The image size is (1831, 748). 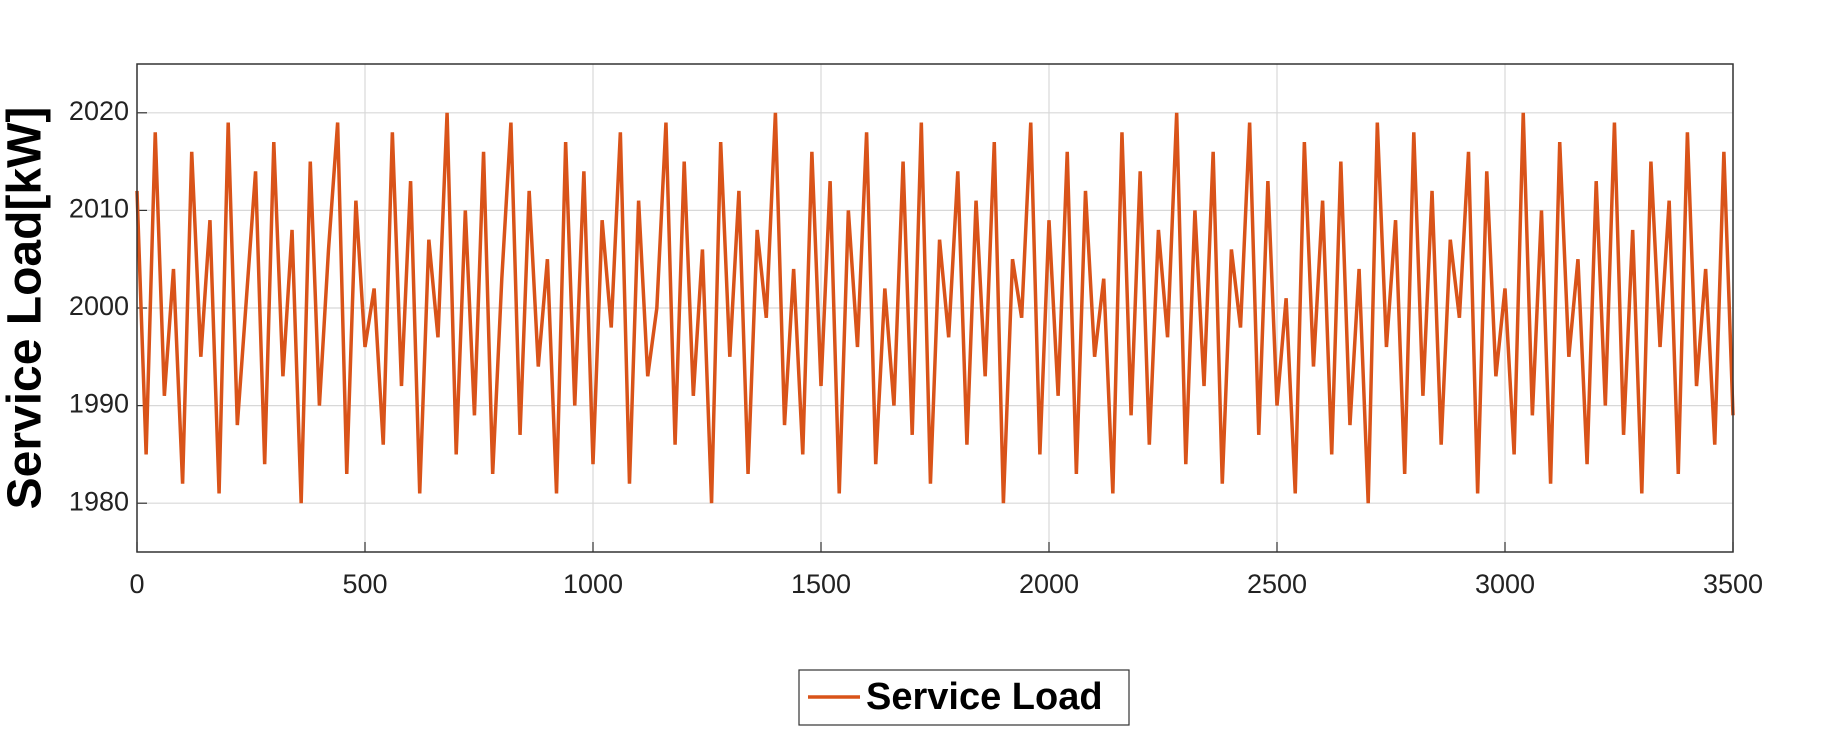 What do you see at coordinates (984, 697) in the screenshot?
I see `legend-label: Service Load` at bounding box center [984, 697].